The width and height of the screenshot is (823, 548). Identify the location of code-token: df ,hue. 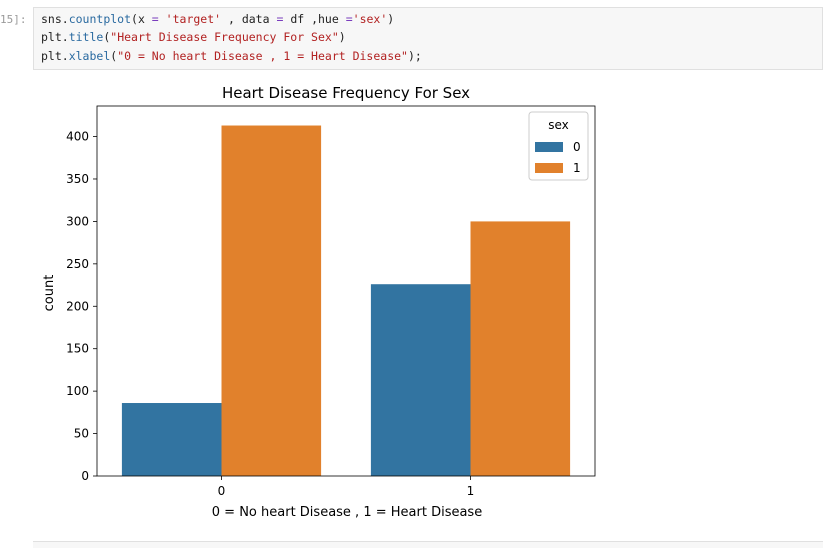
(314, 19).